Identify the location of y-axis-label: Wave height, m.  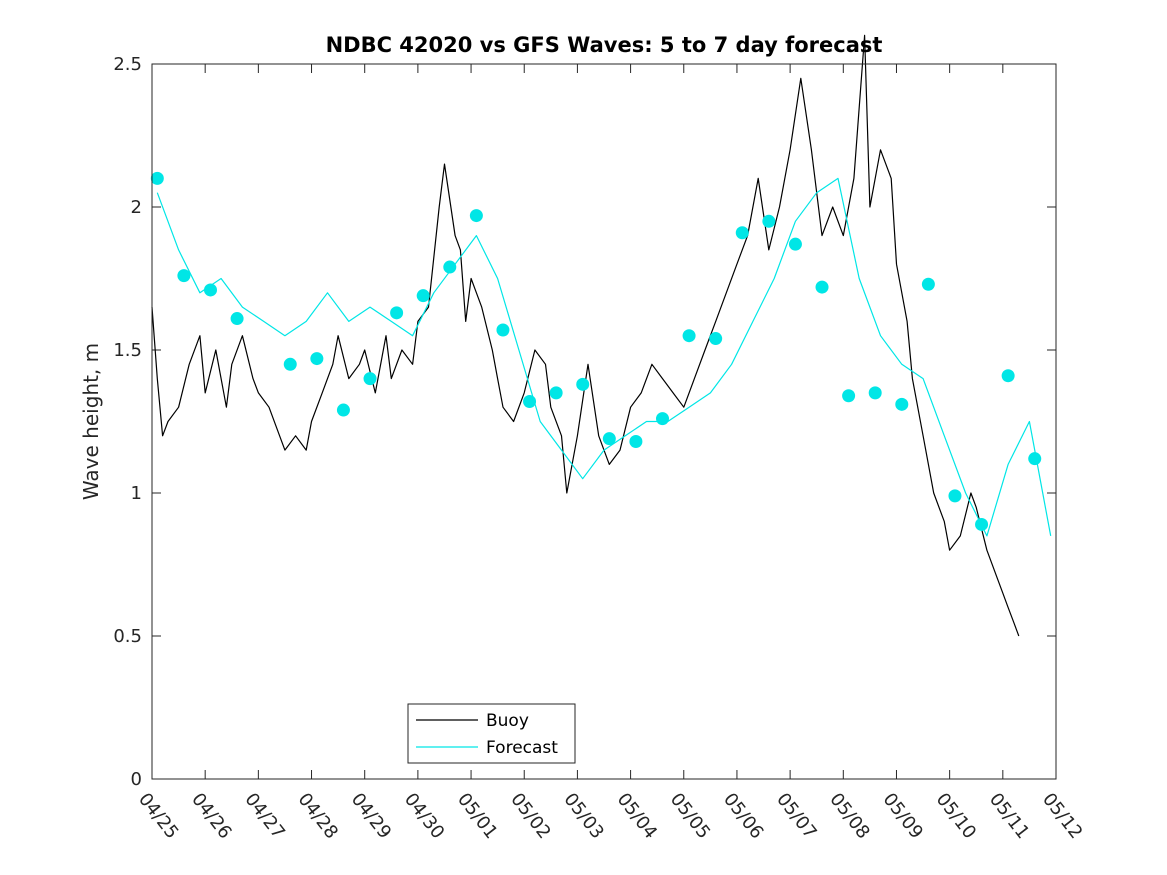
(91, 421).